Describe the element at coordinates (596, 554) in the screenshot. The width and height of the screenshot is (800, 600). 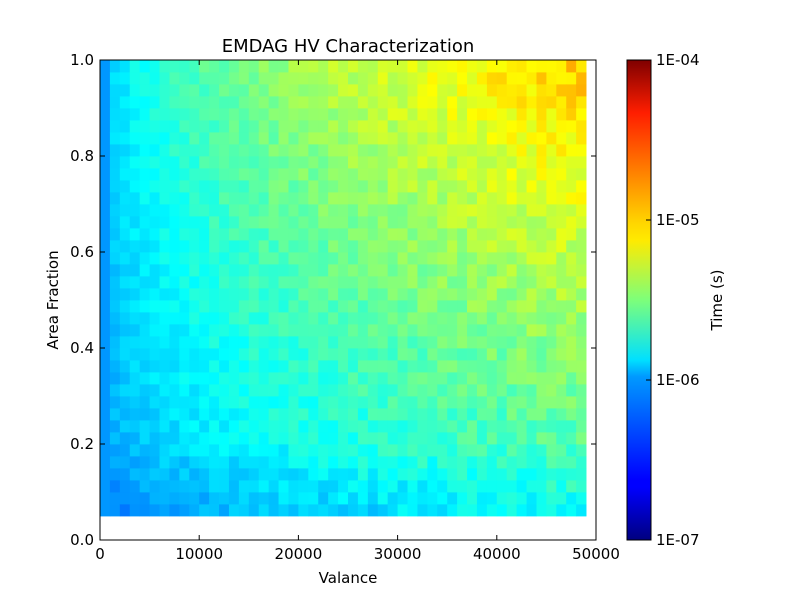
I see `x-tick-label: 50000` at that location.